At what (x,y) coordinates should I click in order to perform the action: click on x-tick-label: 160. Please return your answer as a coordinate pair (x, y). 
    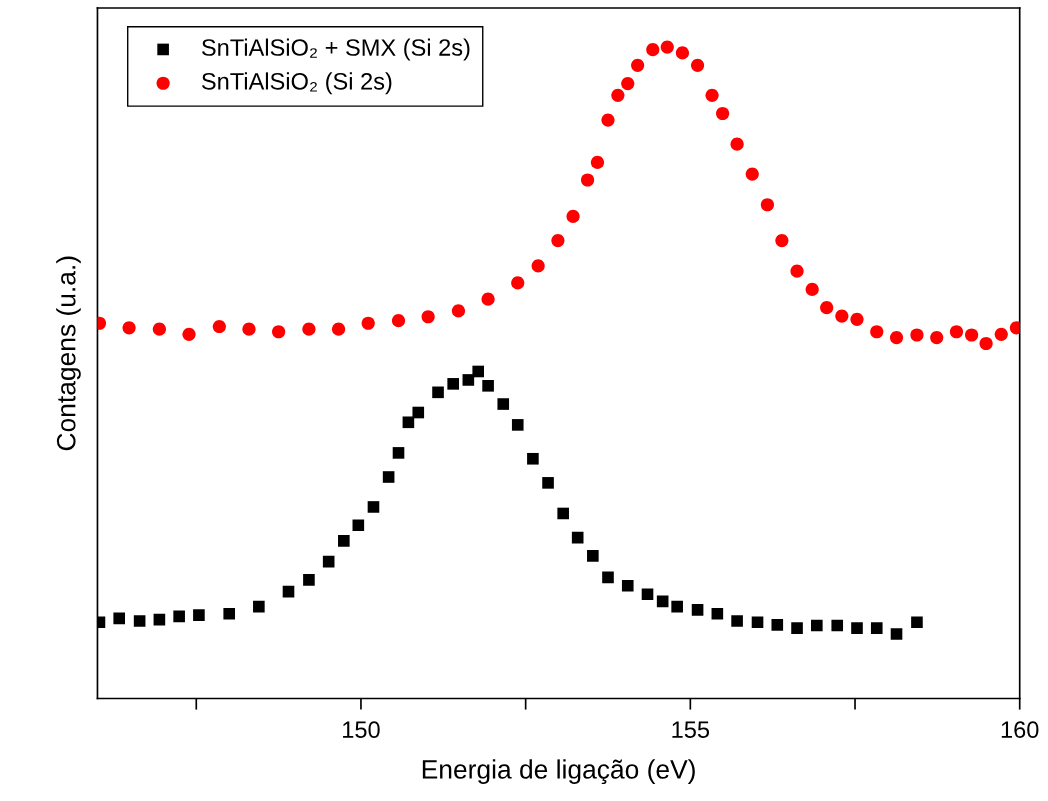
    Looking at the image, I should click on (1020, 730).